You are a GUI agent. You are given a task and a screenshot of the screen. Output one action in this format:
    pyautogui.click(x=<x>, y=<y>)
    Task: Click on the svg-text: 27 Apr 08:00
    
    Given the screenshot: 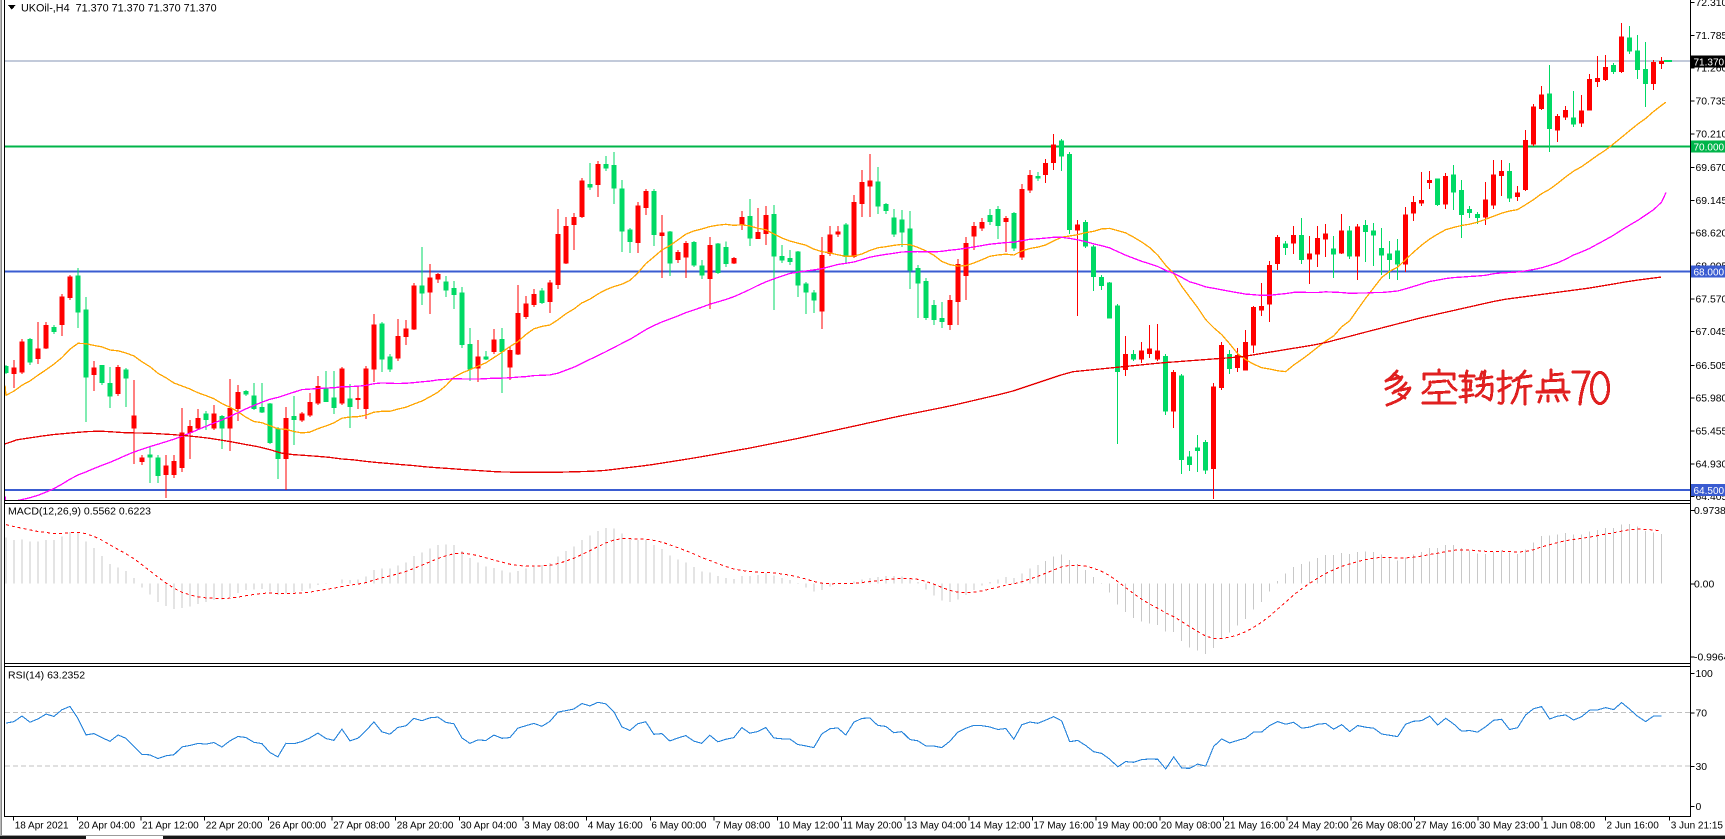 What is the action you would take?
    pyautogui.click(x=361, y=826)
    